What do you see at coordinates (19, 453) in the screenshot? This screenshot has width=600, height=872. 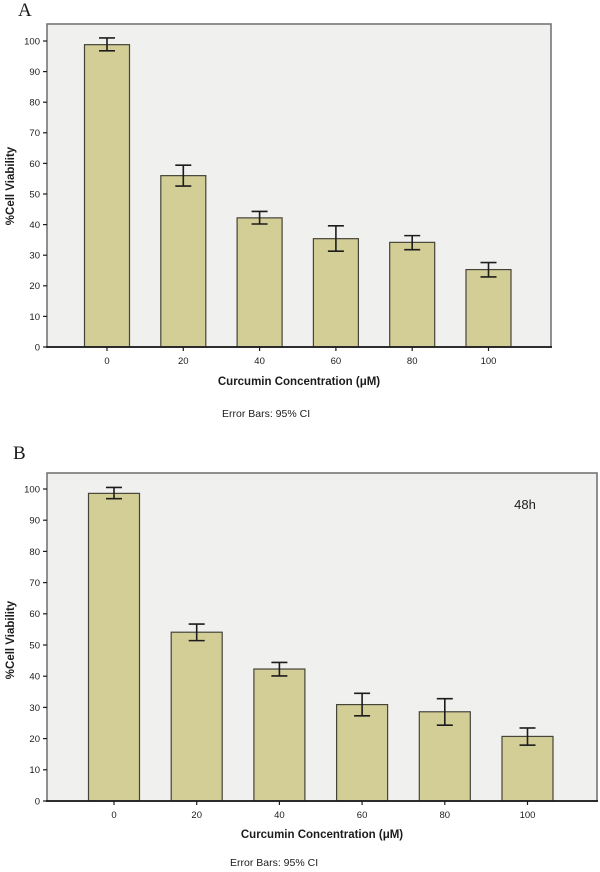 I see `panel-b-label: B` at bounding box center [19, 453].